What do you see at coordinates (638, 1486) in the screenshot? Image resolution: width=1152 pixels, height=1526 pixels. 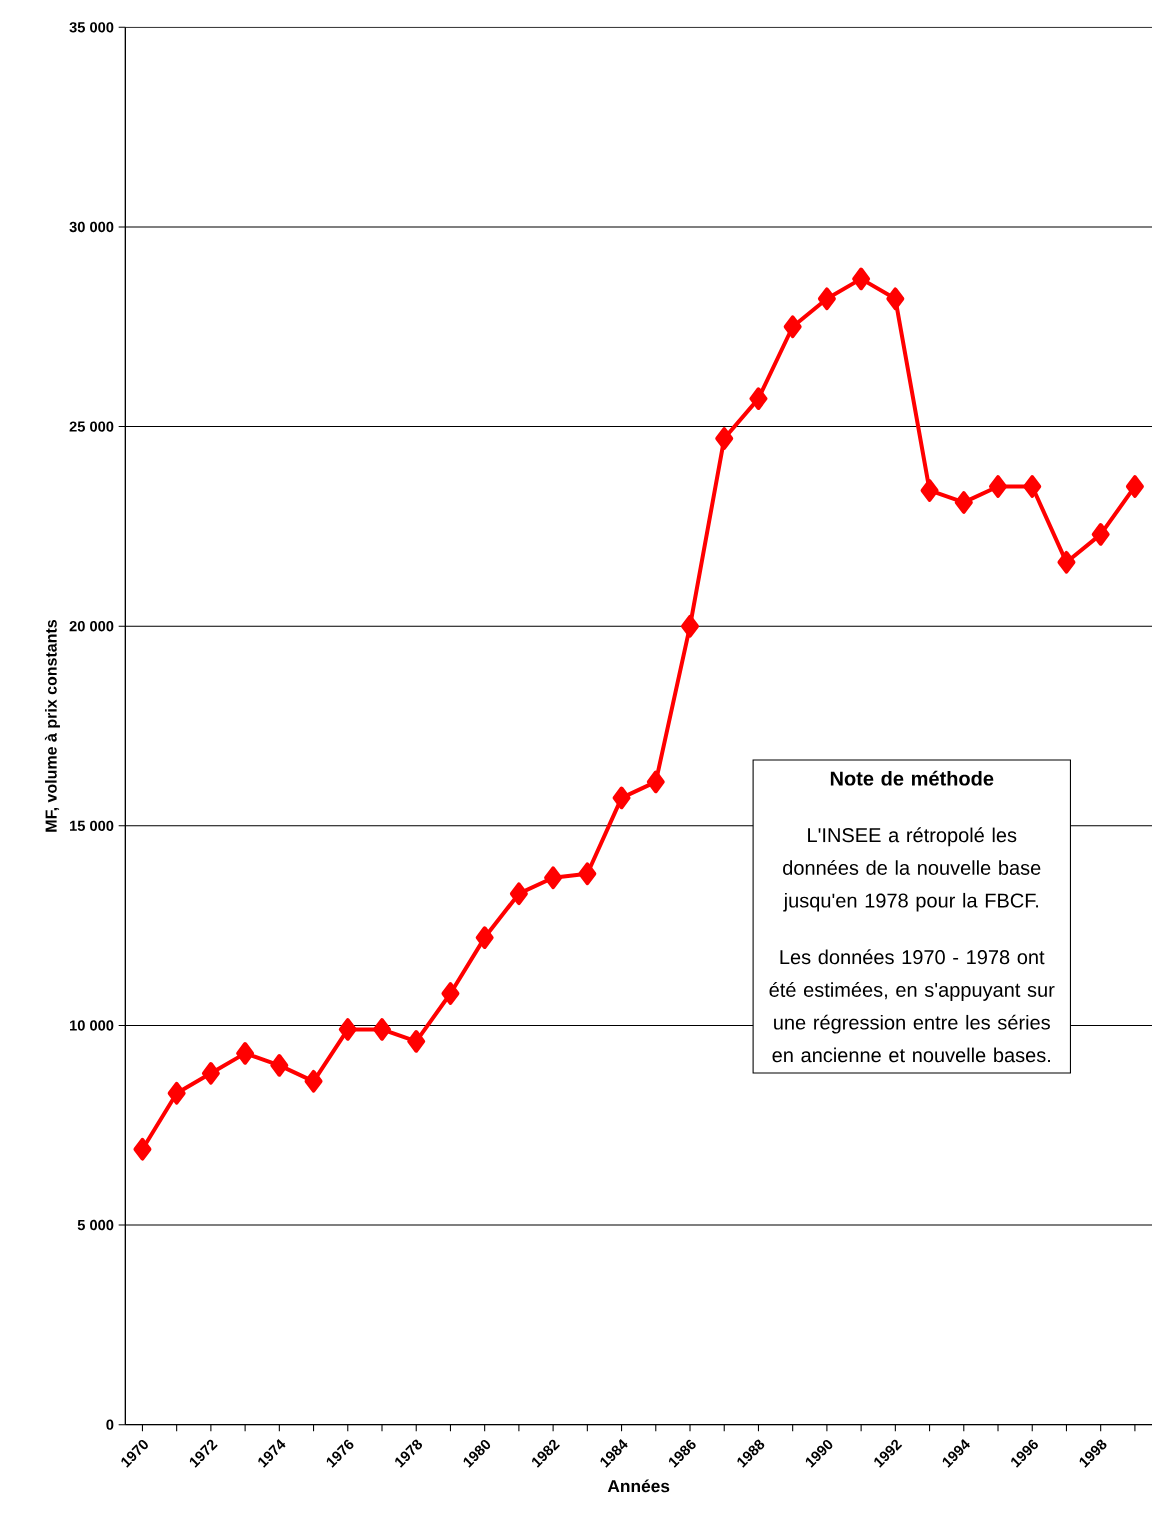 I see `x-axis-title: Années` at bounding box center [638, 1486].